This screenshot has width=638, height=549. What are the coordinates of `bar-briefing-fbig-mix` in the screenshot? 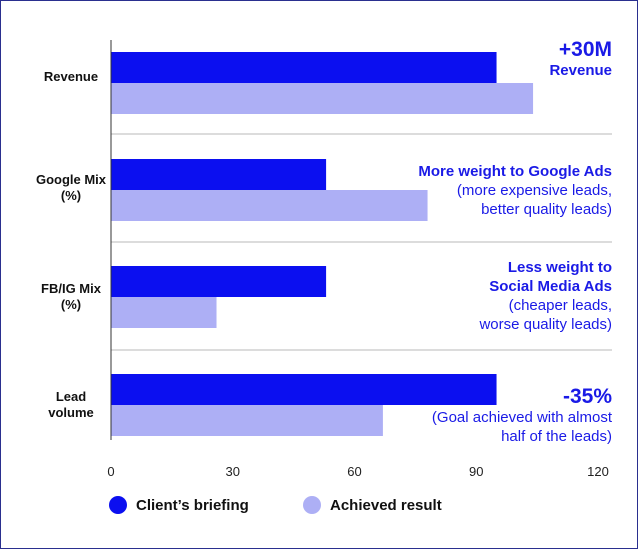 It's located at (219, 281).